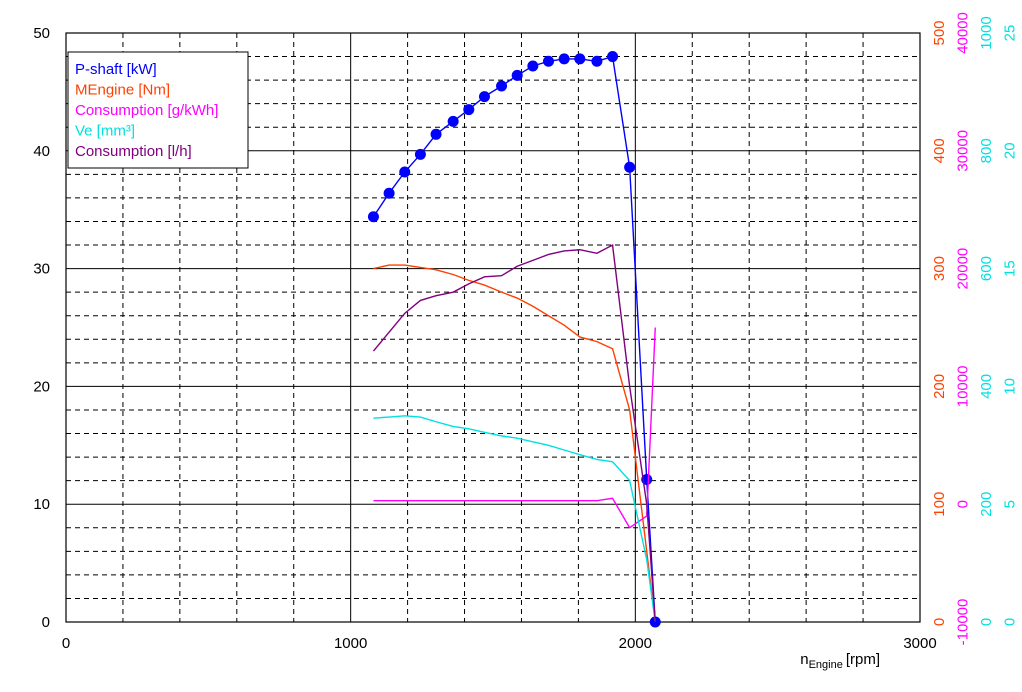 This screenshot has width=1022, height=692. Describe the element at coordinates (133, 151) in the screenshot. I see `legend-entry: Consumption [l/h]` at that location.